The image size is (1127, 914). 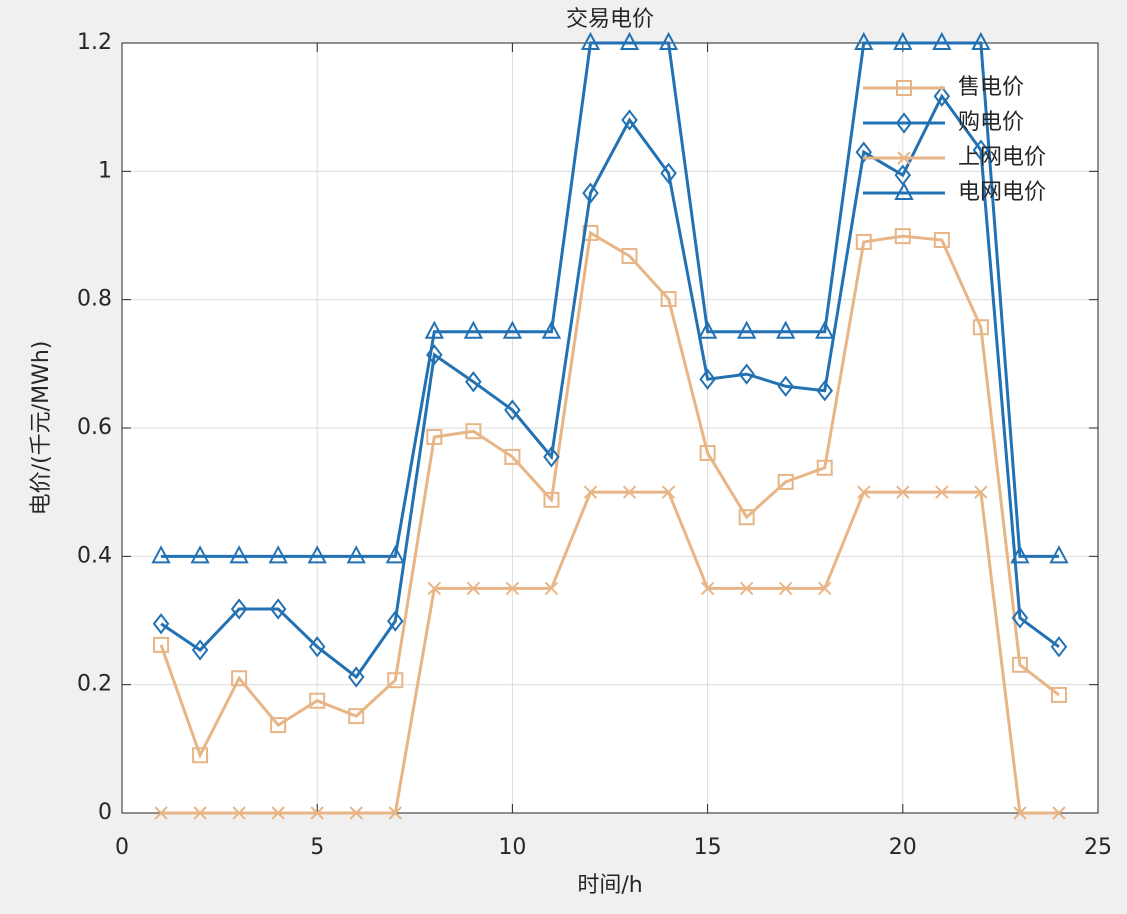 I want to click on chart-title: 交易电价, so click(x=610, y=19).